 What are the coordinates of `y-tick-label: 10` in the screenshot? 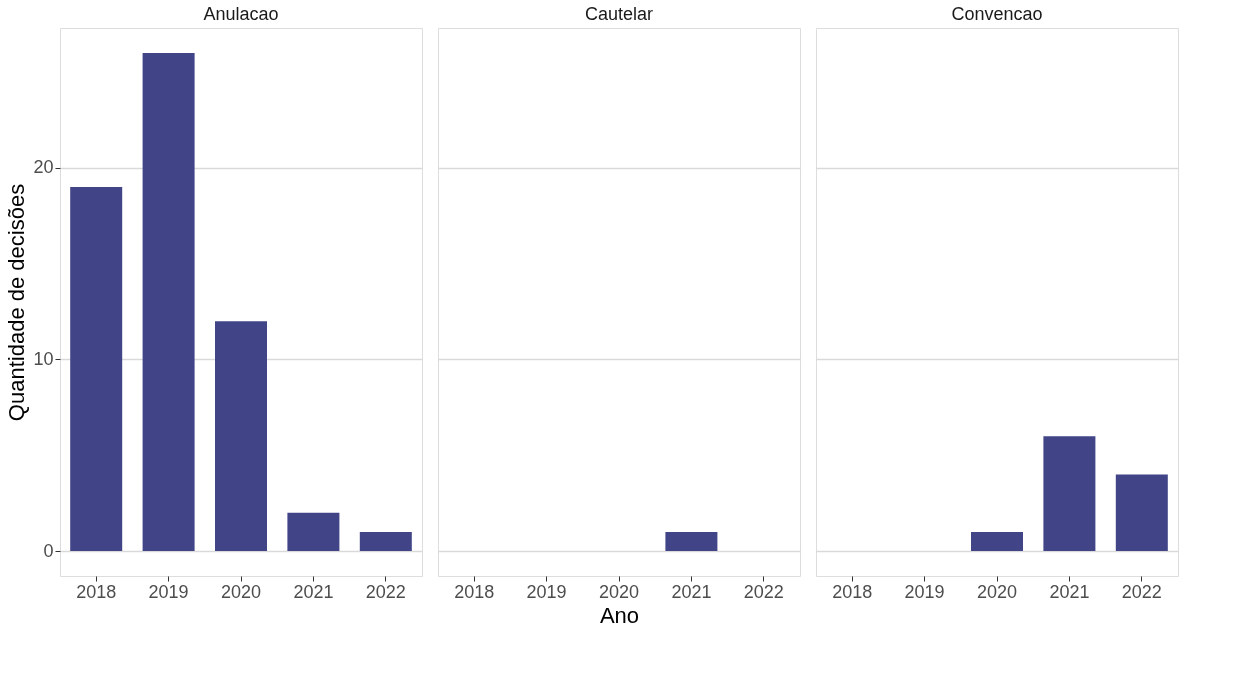 It's located at (43, 358).